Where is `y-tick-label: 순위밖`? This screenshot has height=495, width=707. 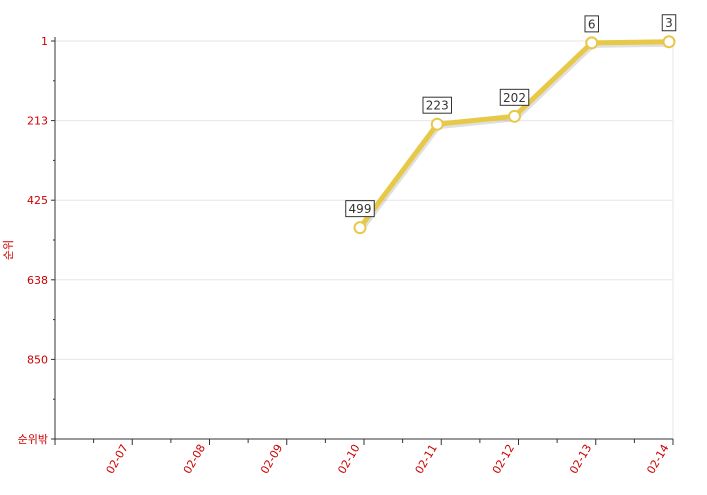
y-tick-label: 순위밖 is located at coordinates (33, 439).